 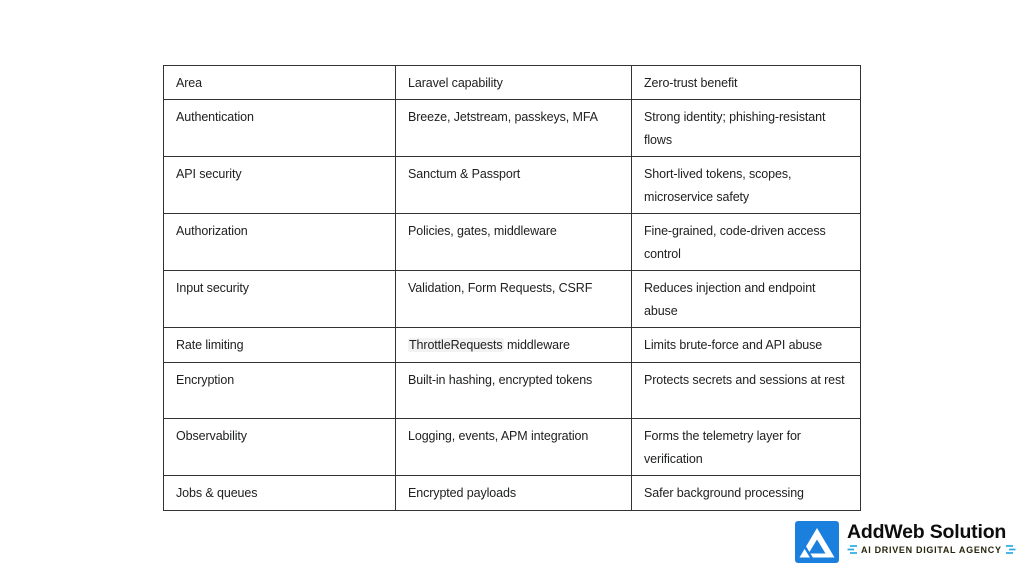 What do you see at coordinates (279, 242) in the screenshot?
I see `table-cell: Authorization` at bounding box center [279, 242].